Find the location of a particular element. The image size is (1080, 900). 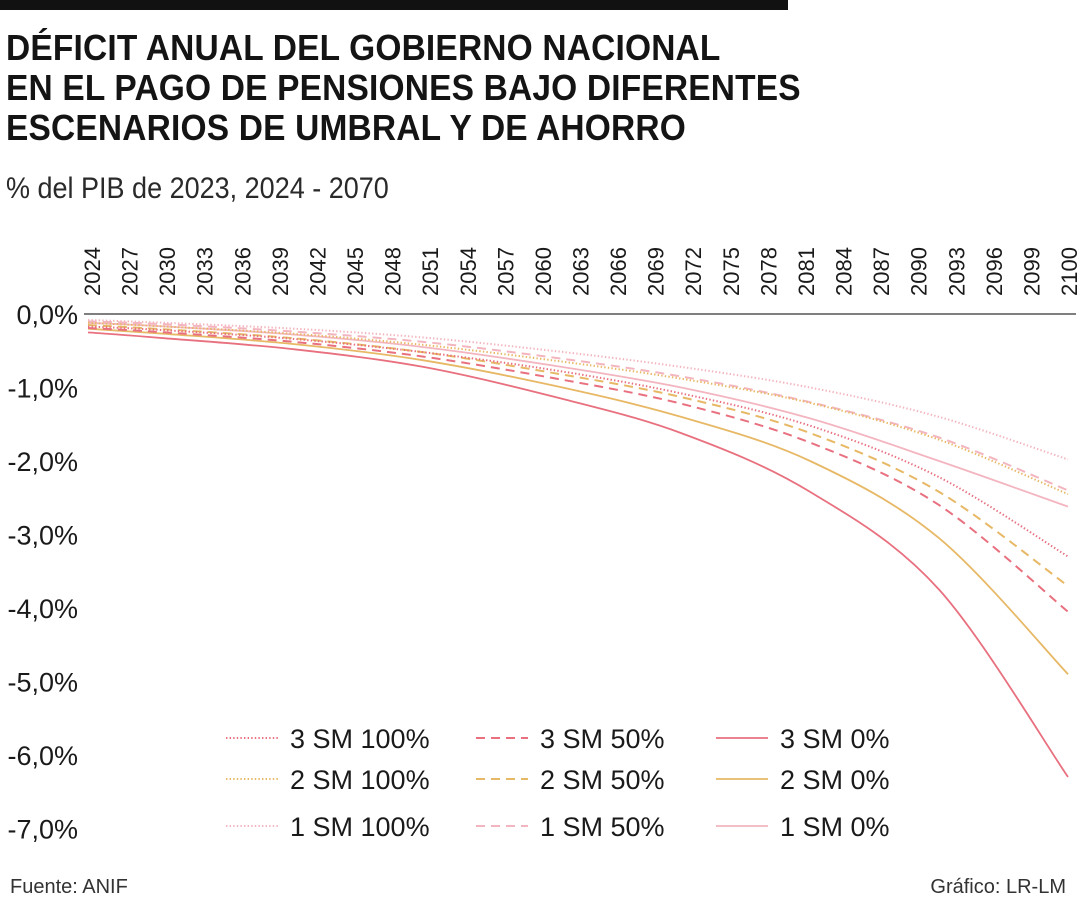

x-tick-label: 2036 is located at coordinates (242, 271).